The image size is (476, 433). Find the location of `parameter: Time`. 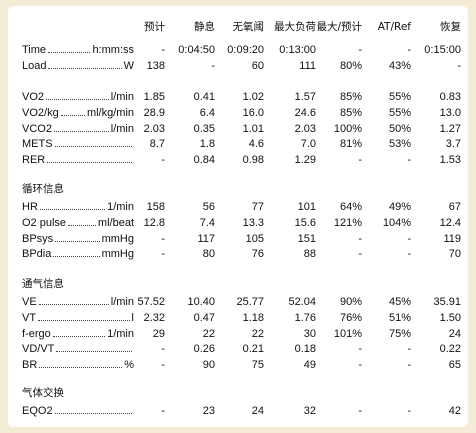

parameter: Time is located at coordinates (34, 50).